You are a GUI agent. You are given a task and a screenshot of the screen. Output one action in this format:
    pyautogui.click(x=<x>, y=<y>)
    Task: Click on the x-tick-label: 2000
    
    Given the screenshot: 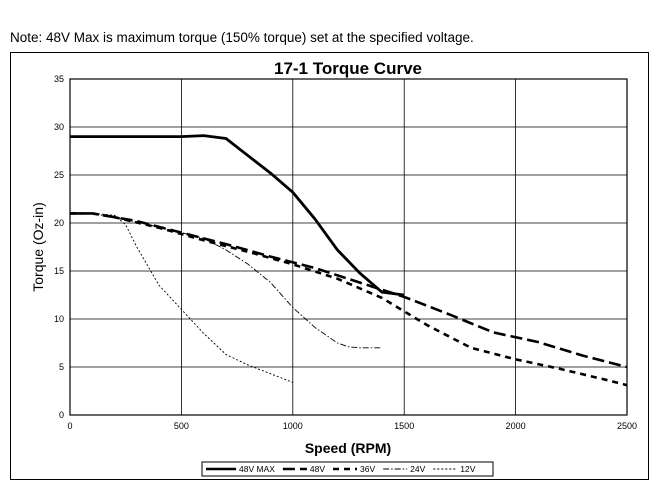 What is the action you would take?
    pyautogui.click(x=516, y=426)
    